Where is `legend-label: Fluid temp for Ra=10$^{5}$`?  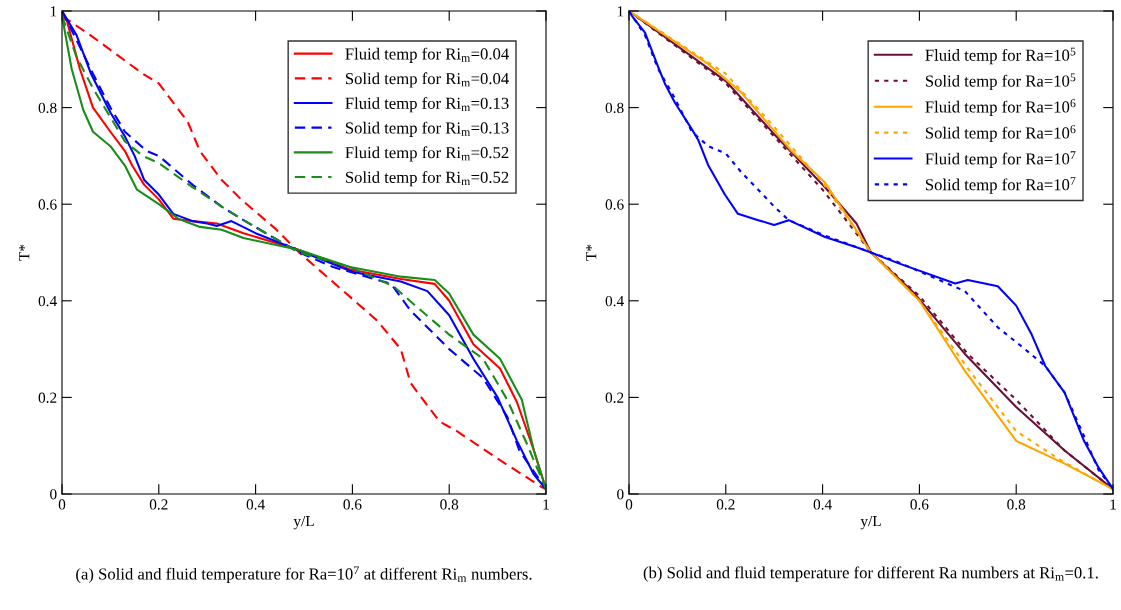 legend-label: Fluid temp for Ra=10$^{5}$ is located at coordinates (1000, 56).